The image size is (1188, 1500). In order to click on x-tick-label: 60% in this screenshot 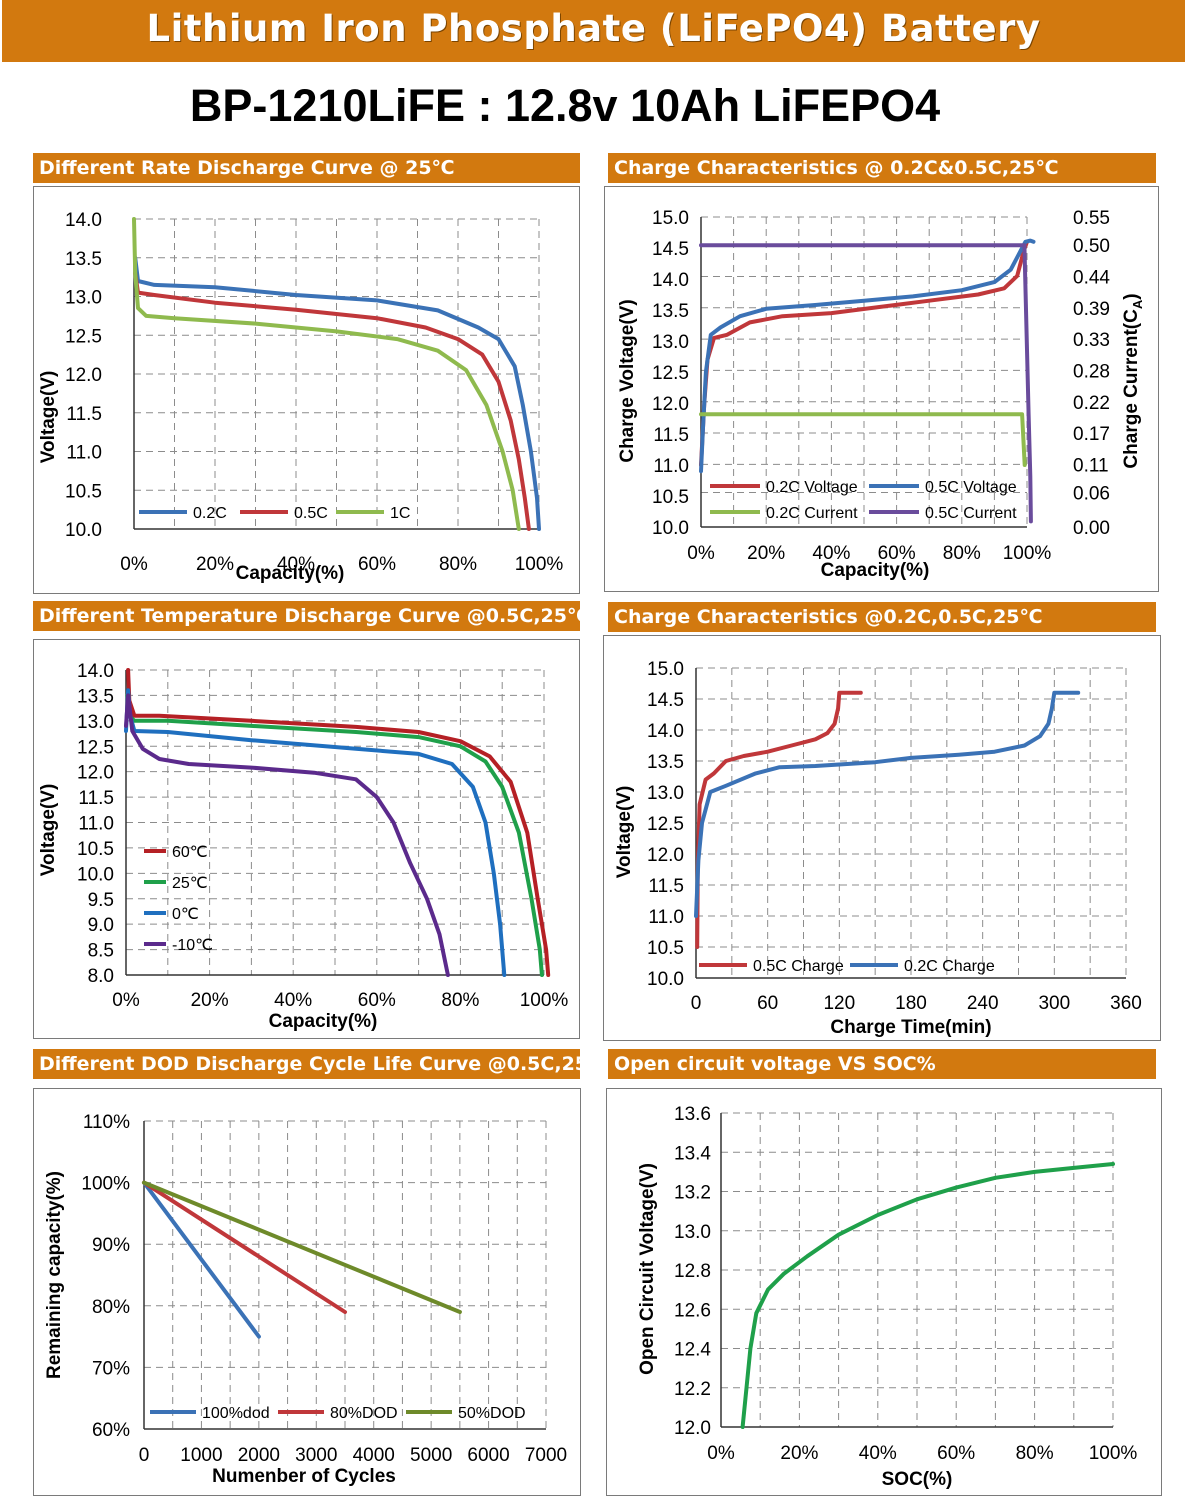, I will do `click(377, 1000)`.